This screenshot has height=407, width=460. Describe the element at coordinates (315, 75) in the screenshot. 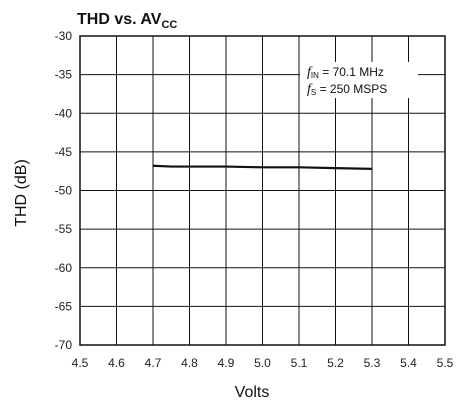

I see `annotation-fin-subscript: IN` at that location.